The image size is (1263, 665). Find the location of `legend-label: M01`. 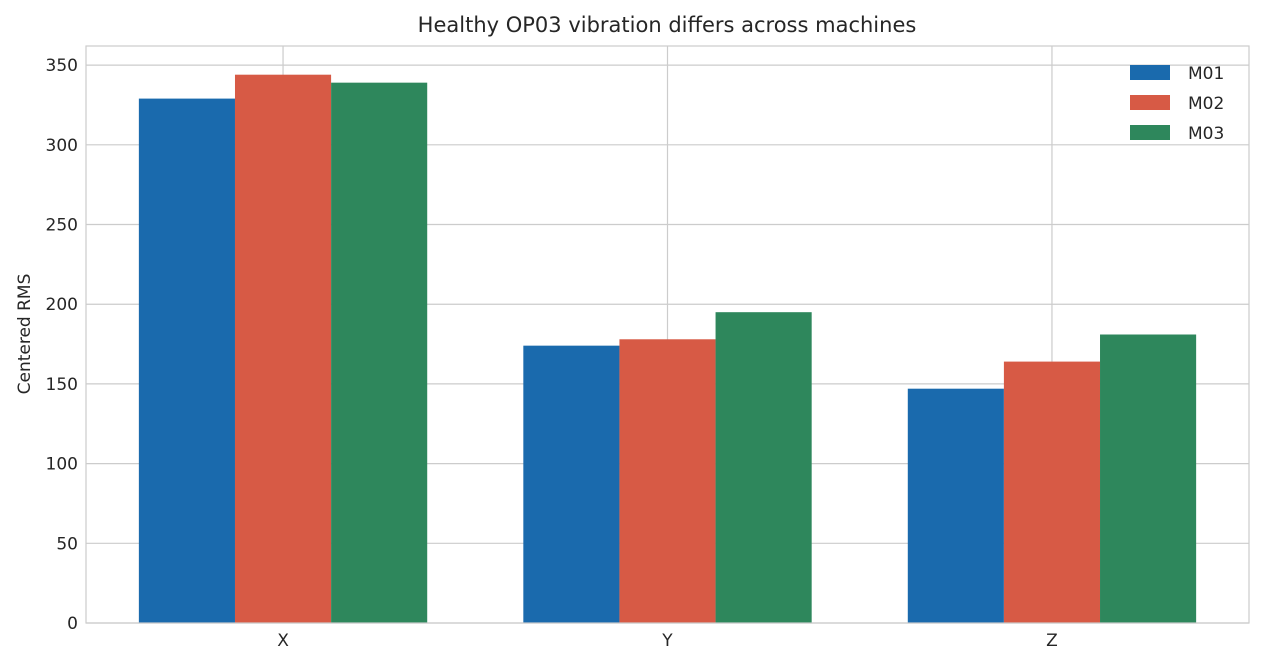

legend-label: M01 is located at coordinates (1206, 74).